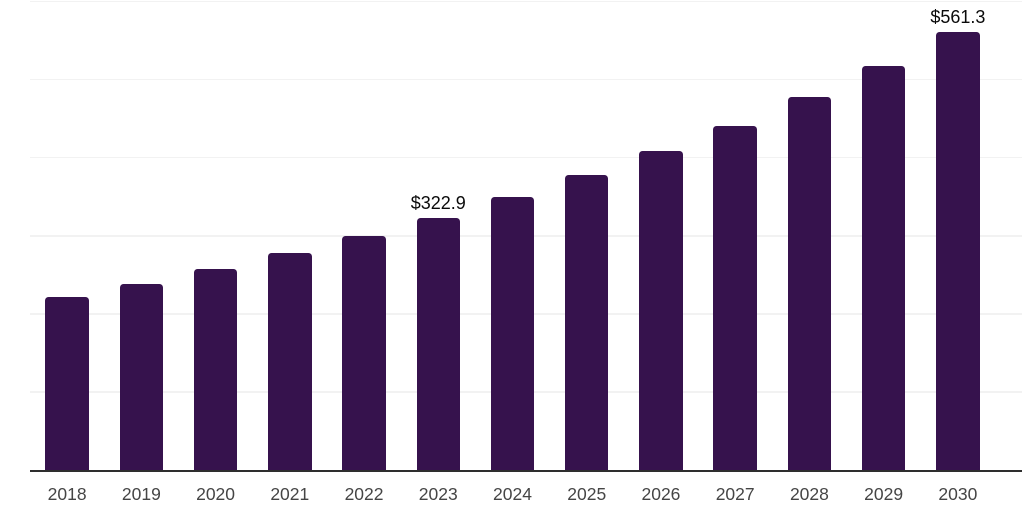 This screenshot has width=1024, height=512. Describe the element at coordinates (958, 494) in the screenshot. I see `x-tick-label-2030: 2030` at that location.